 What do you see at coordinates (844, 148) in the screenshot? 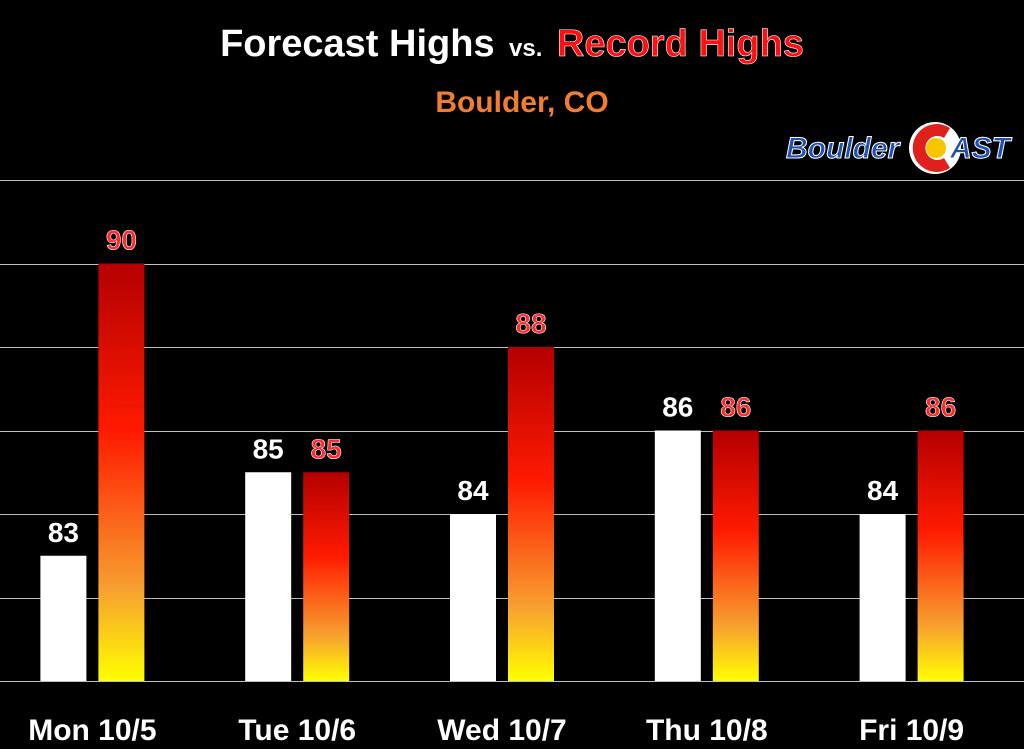
I see `logo-text-left: Boulder` at bounding box center [844, 148].